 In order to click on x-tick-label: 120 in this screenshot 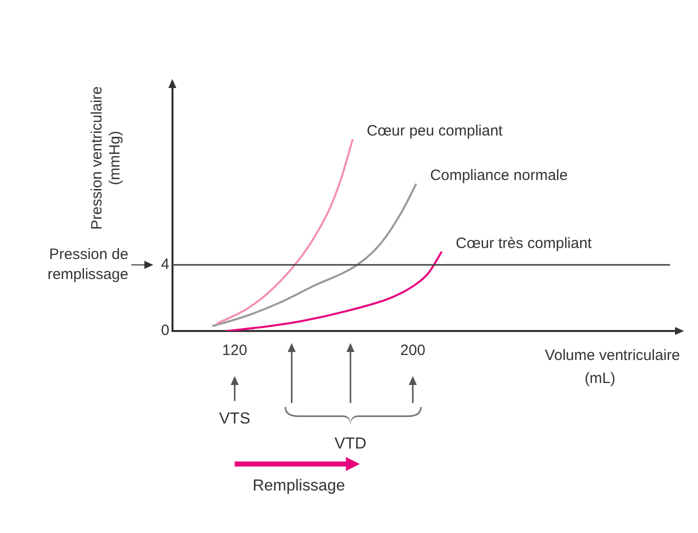, I will do `click(235, 351)`.